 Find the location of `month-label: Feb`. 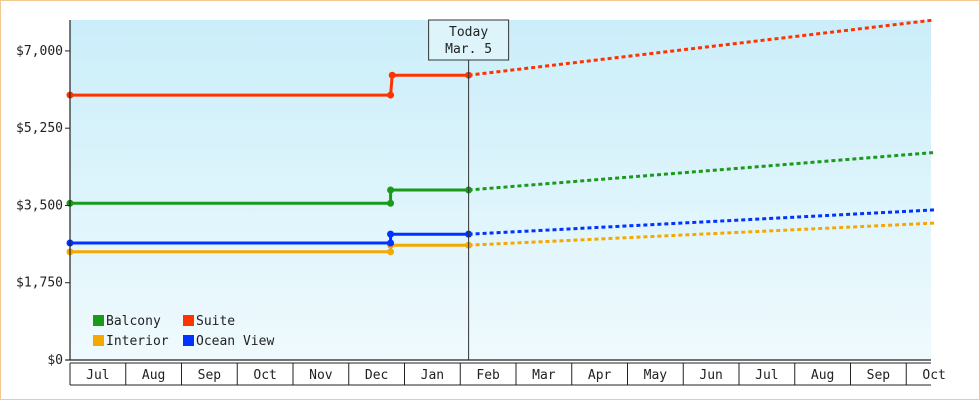

month-label: Feb is located at coordinates (488, 375).